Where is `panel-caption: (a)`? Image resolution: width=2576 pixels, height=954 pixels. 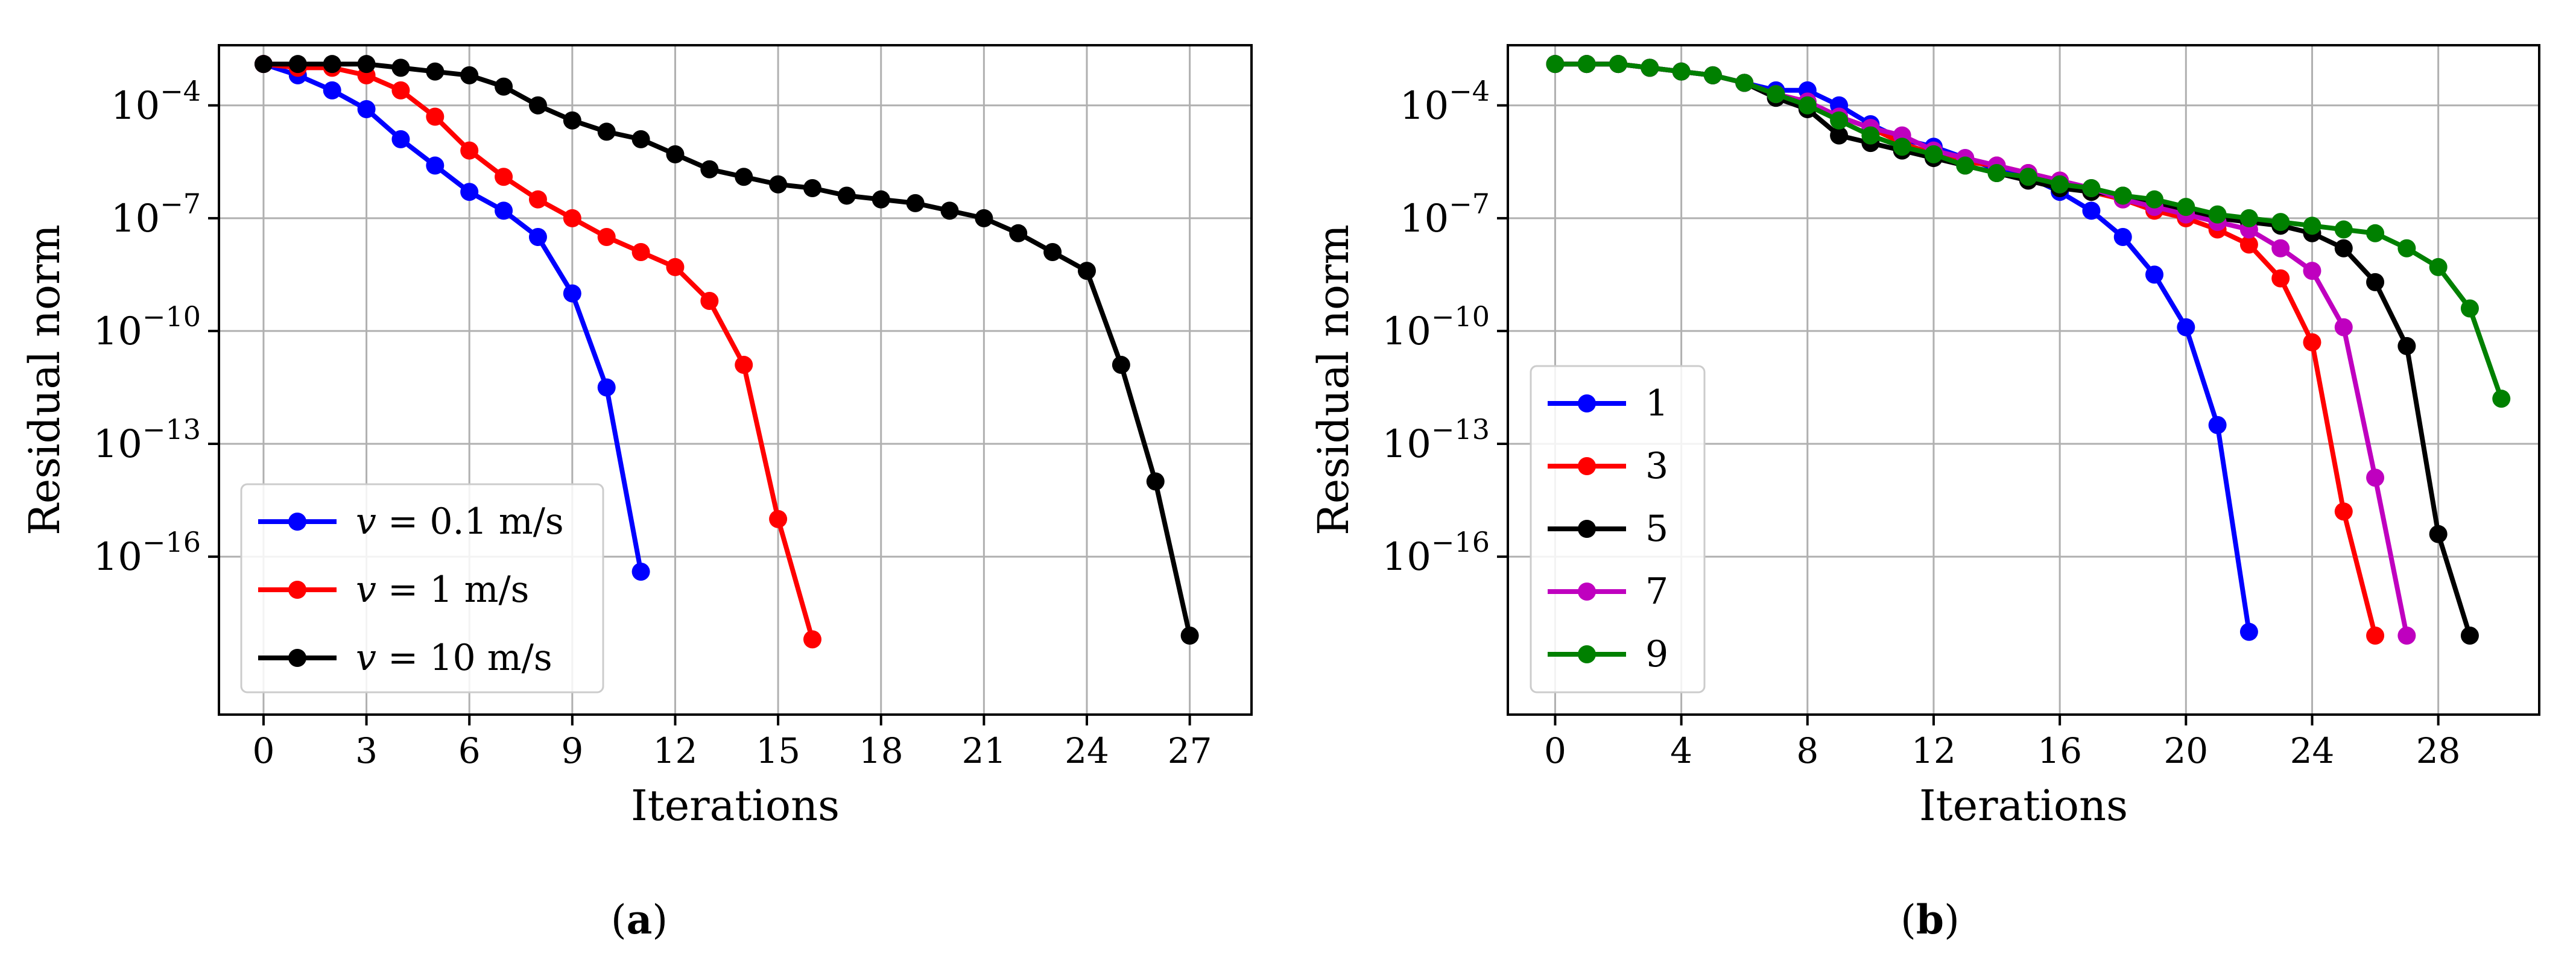
panel-caption: (a) is located at coordinates (639, 919).